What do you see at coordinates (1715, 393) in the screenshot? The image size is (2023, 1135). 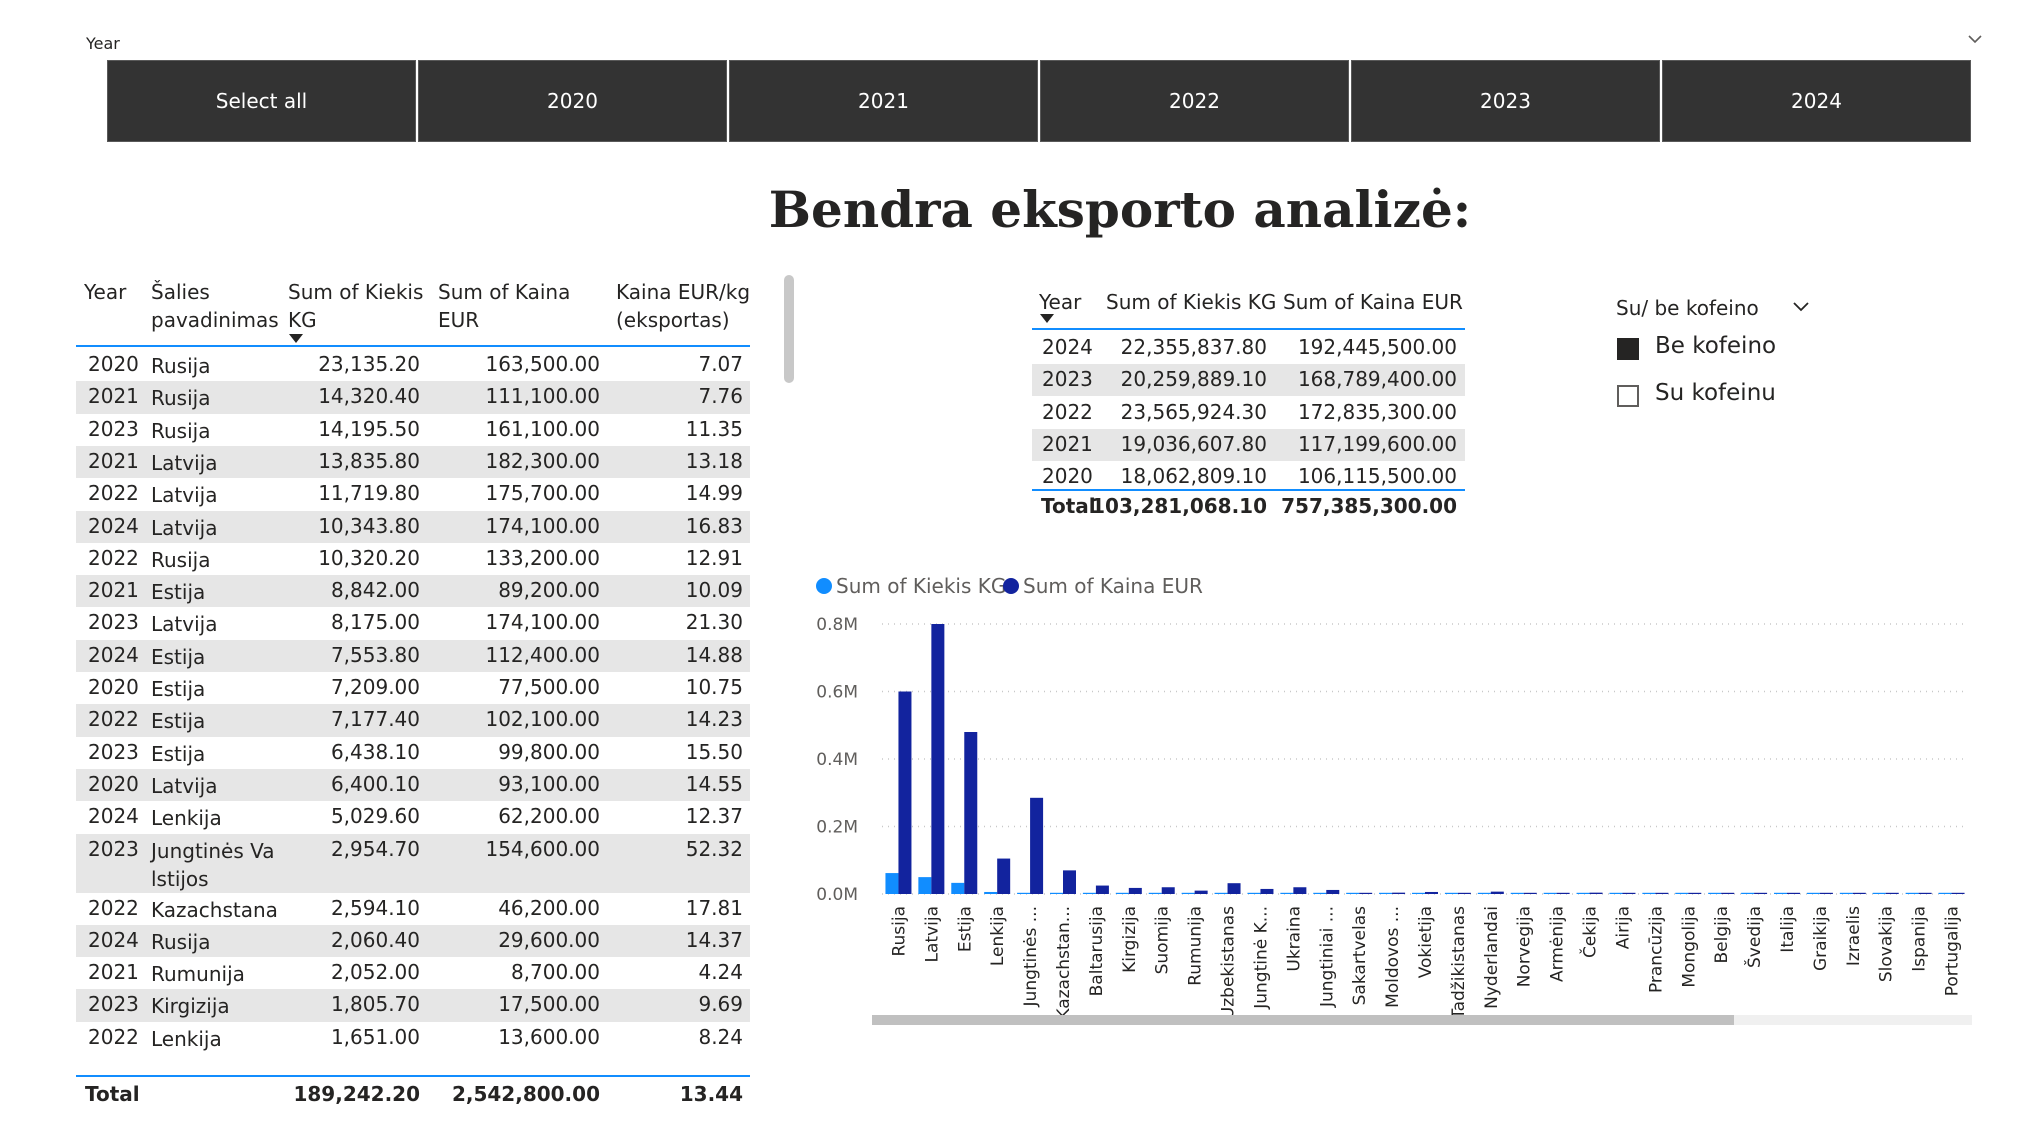 I see `option-su-kofeinu: Su kofeinu` at bounding box center [1715, 393].